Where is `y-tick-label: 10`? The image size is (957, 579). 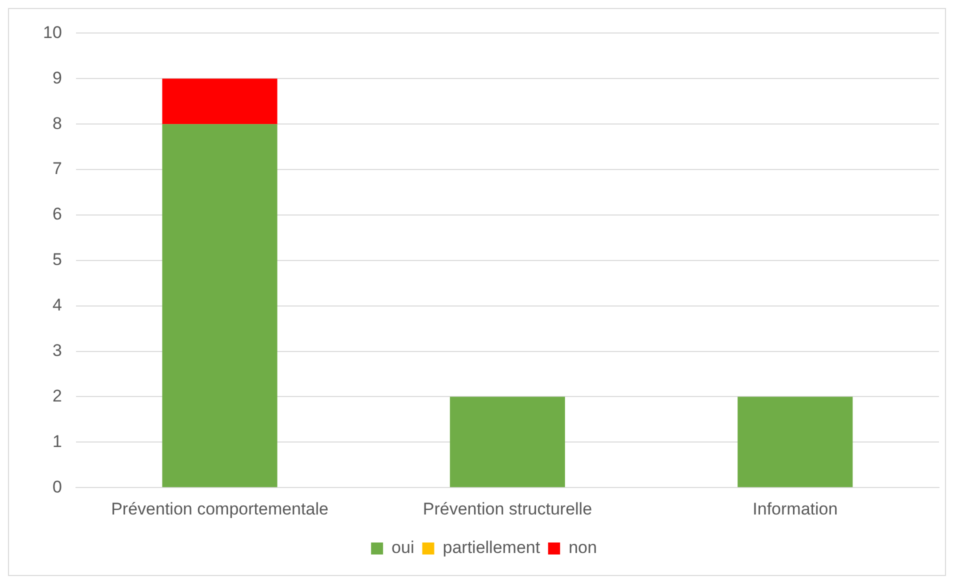 y-tick-label: 10 is located at coordinates (52, 32).